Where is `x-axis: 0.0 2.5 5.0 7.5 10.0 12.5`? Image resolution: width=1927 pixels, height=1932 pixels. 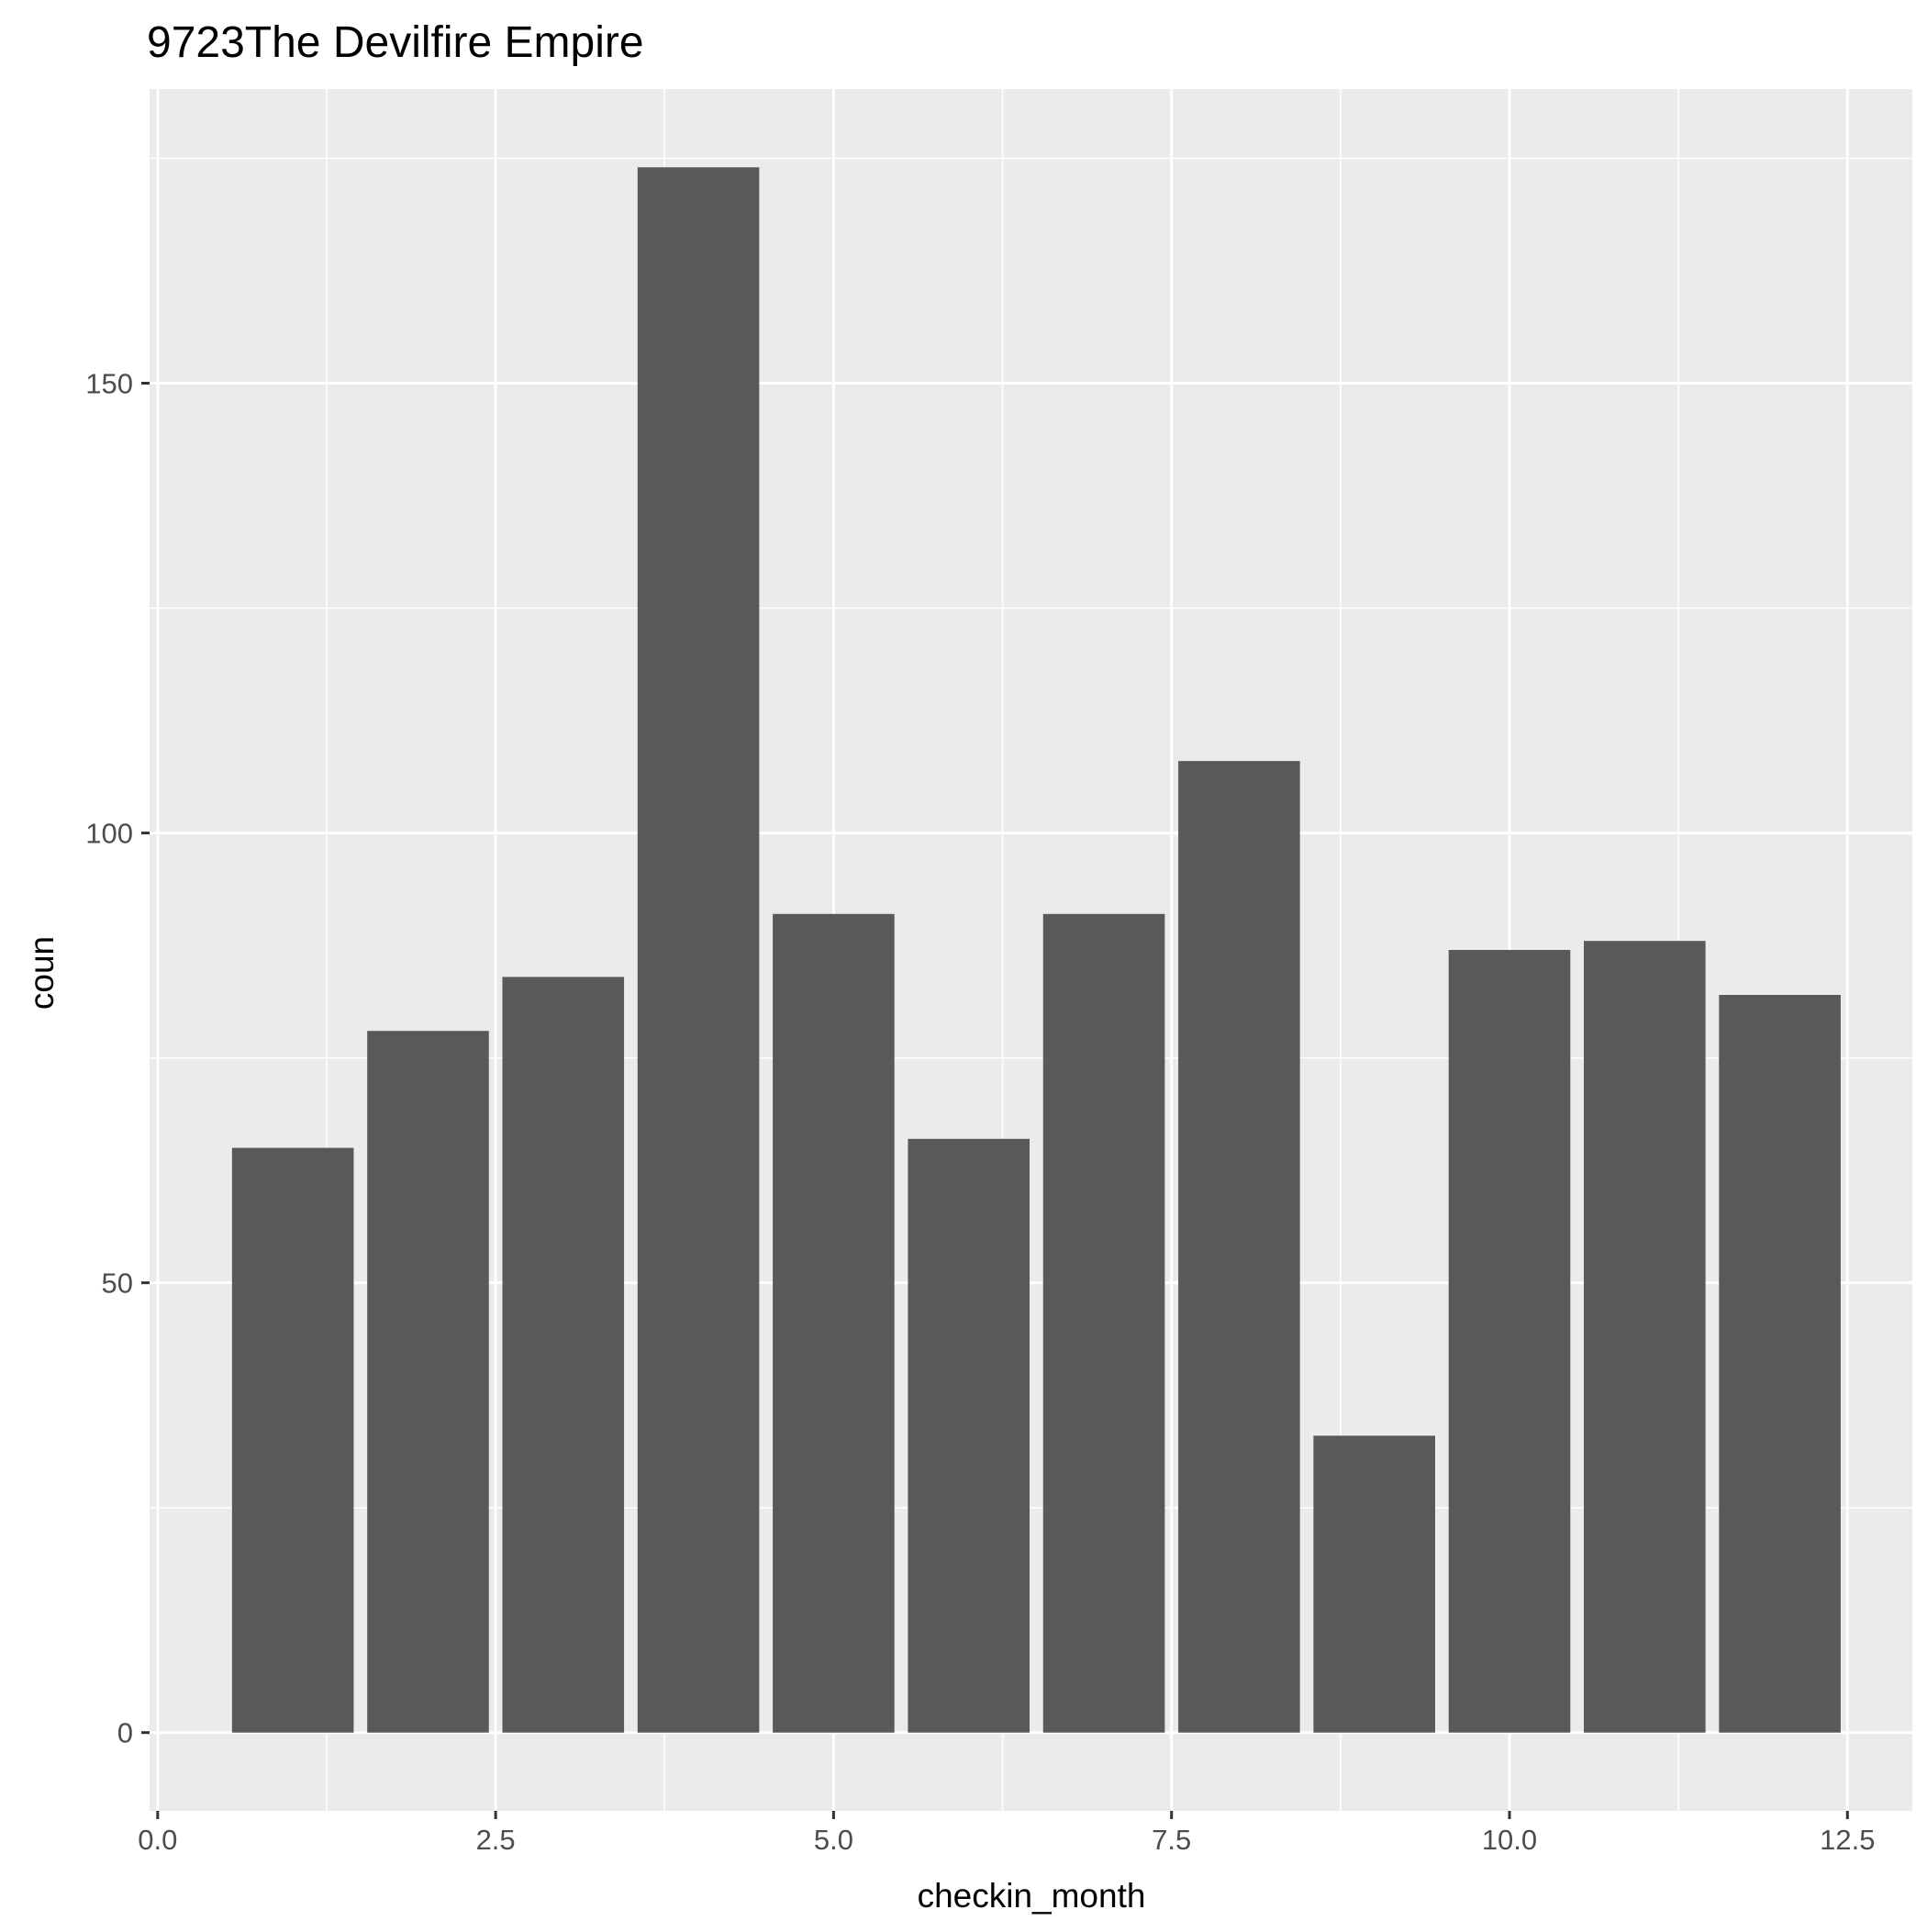 x-axis: 0.0 2.5 5.0 7.5 10.0 12.5 is located at coordinates (1006, 1833).